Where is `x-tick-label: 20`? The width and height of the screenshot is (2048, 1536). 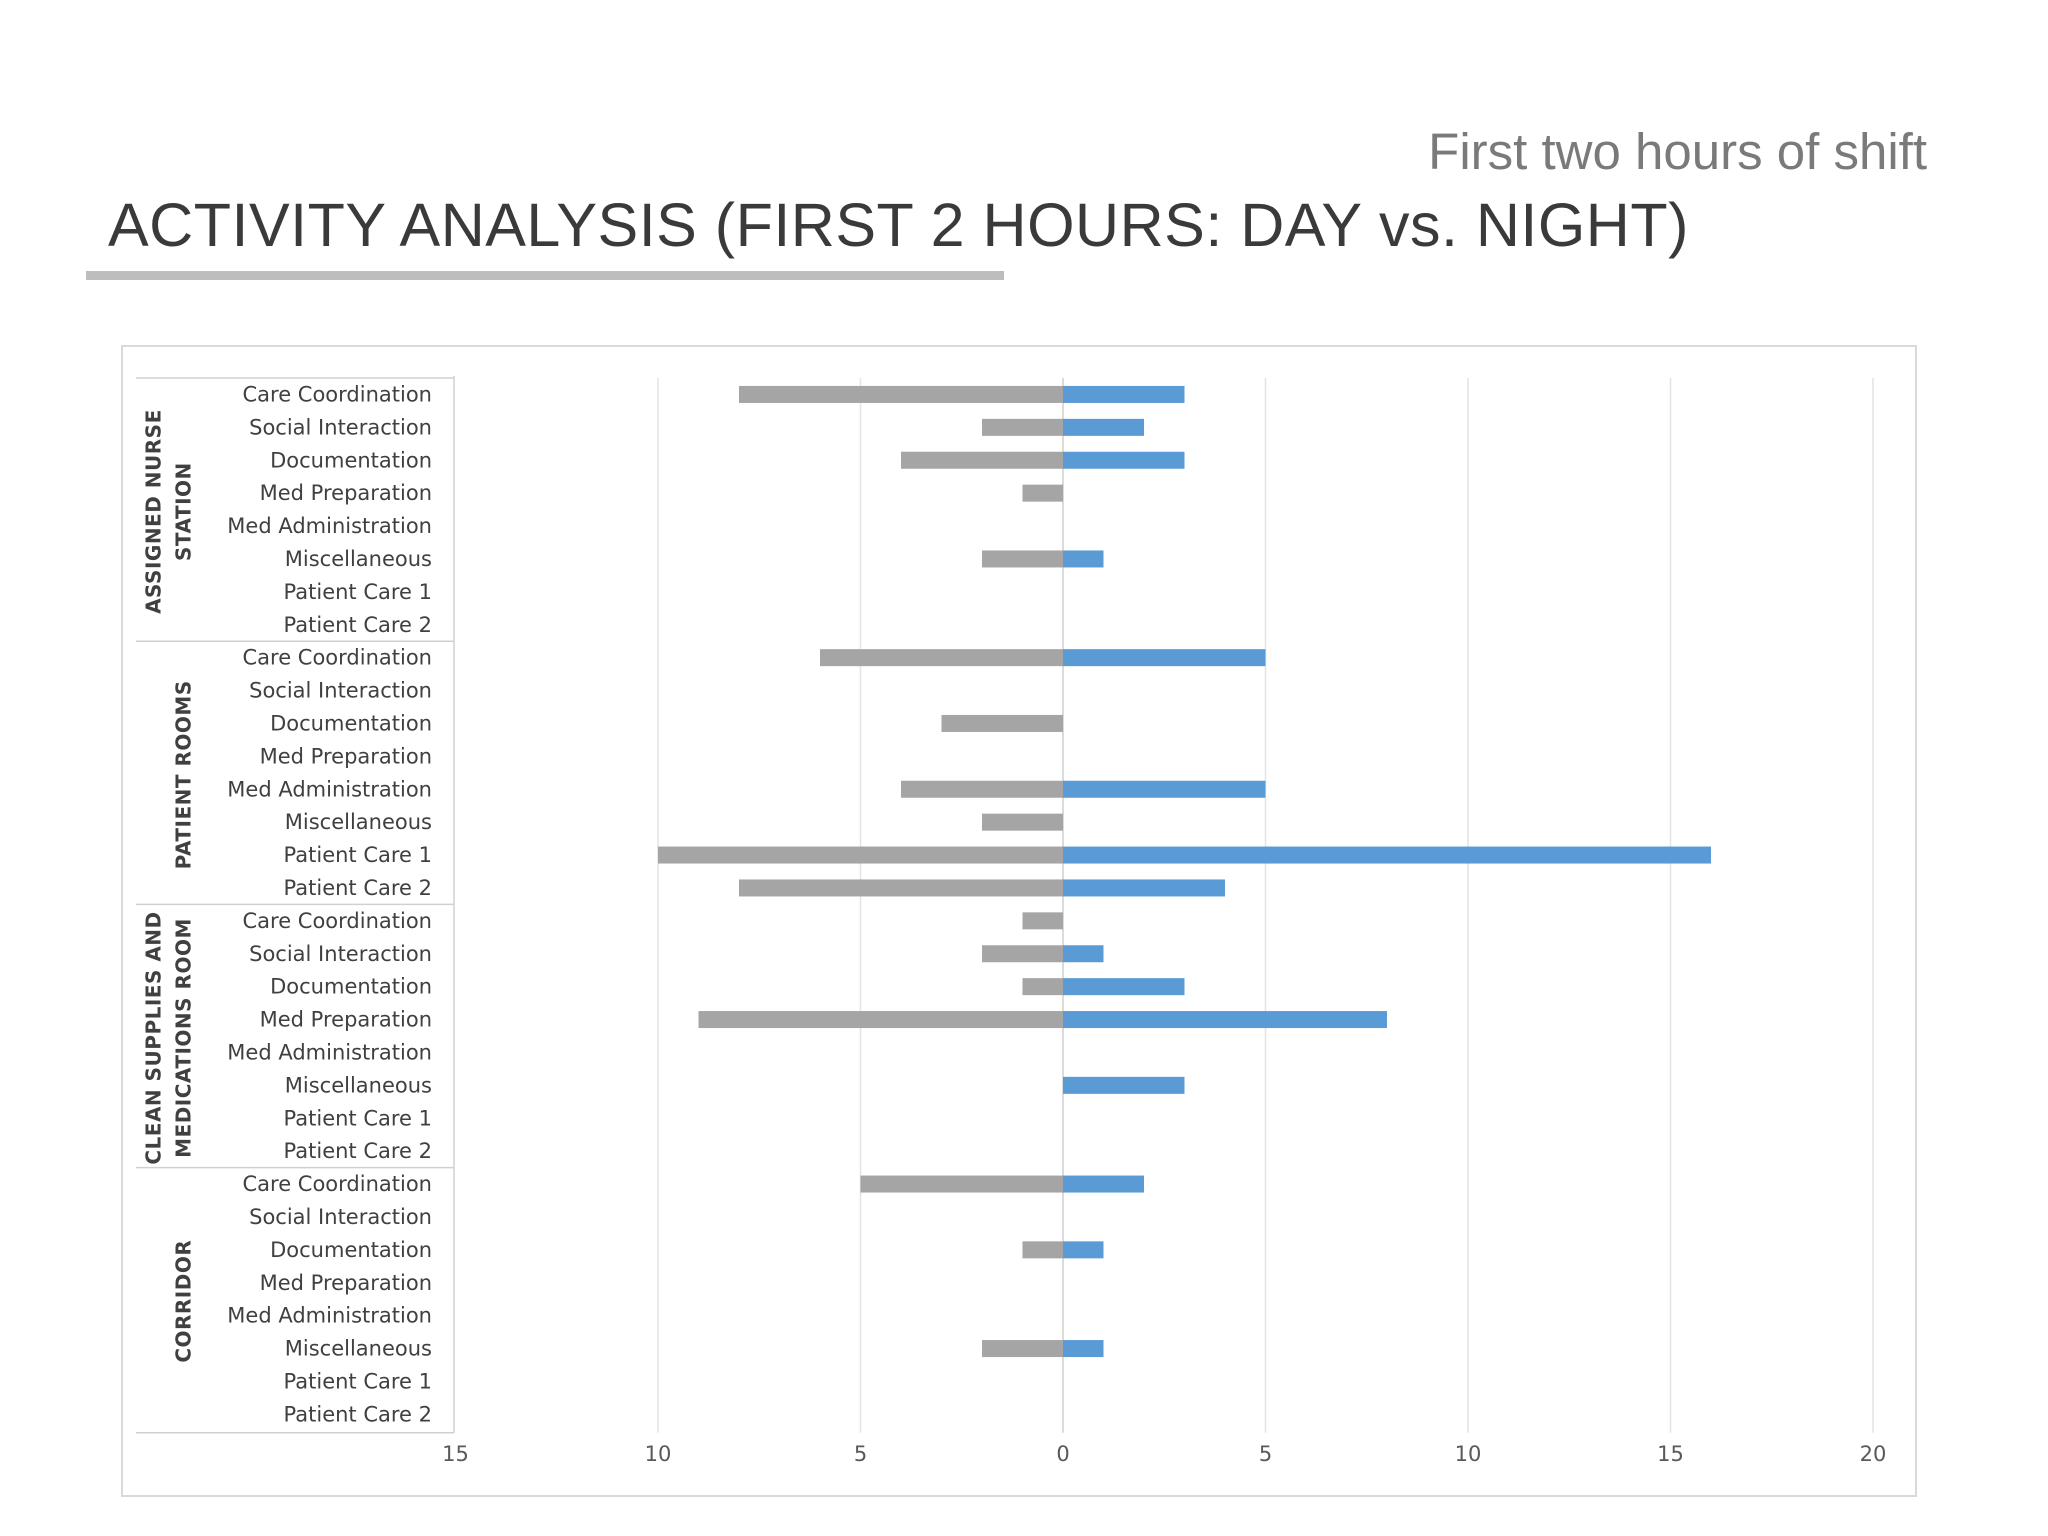 x-tick-label: 20 is located at coordinates (1873, 1454).